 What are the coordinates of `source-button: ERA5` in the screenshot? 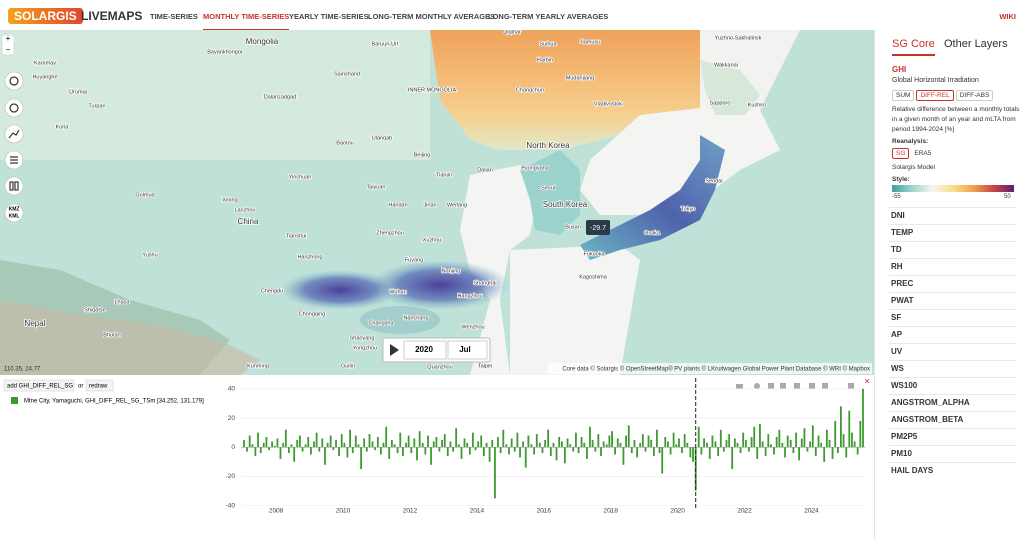 It's located at (923, 153).